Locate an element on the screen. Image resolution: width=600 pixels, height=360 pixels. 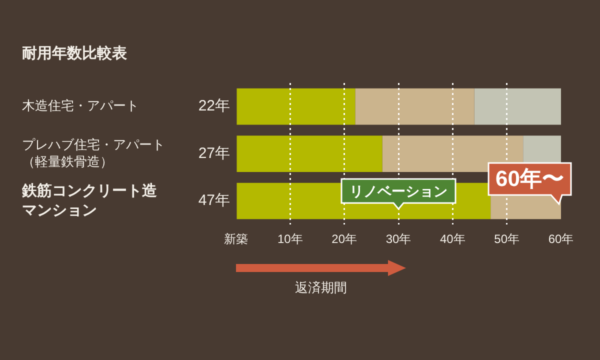
x-tick-label: 20年 is located at coordinates (345, 239).